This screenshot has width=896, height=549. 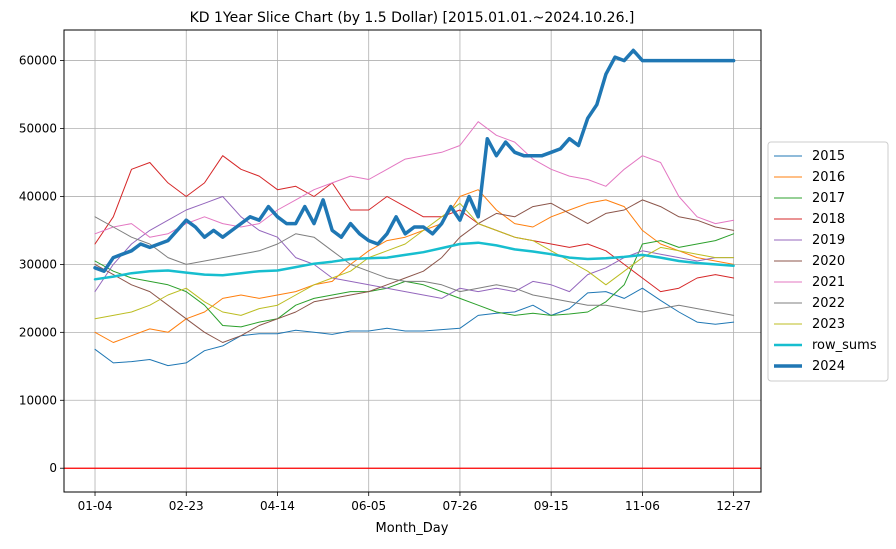 I want to click on legend-label: 2021, so click(x=828, y=282).